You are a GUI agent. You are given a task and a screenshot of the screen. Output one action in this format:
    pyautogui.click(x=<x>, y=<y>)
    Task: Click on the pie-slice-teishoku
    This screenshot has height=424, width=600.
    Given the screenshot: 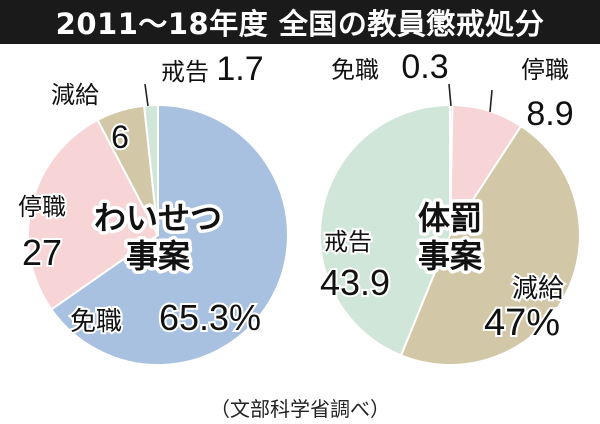 What is the action you would take?
    pyautogui.click(x=93, y=214)
    